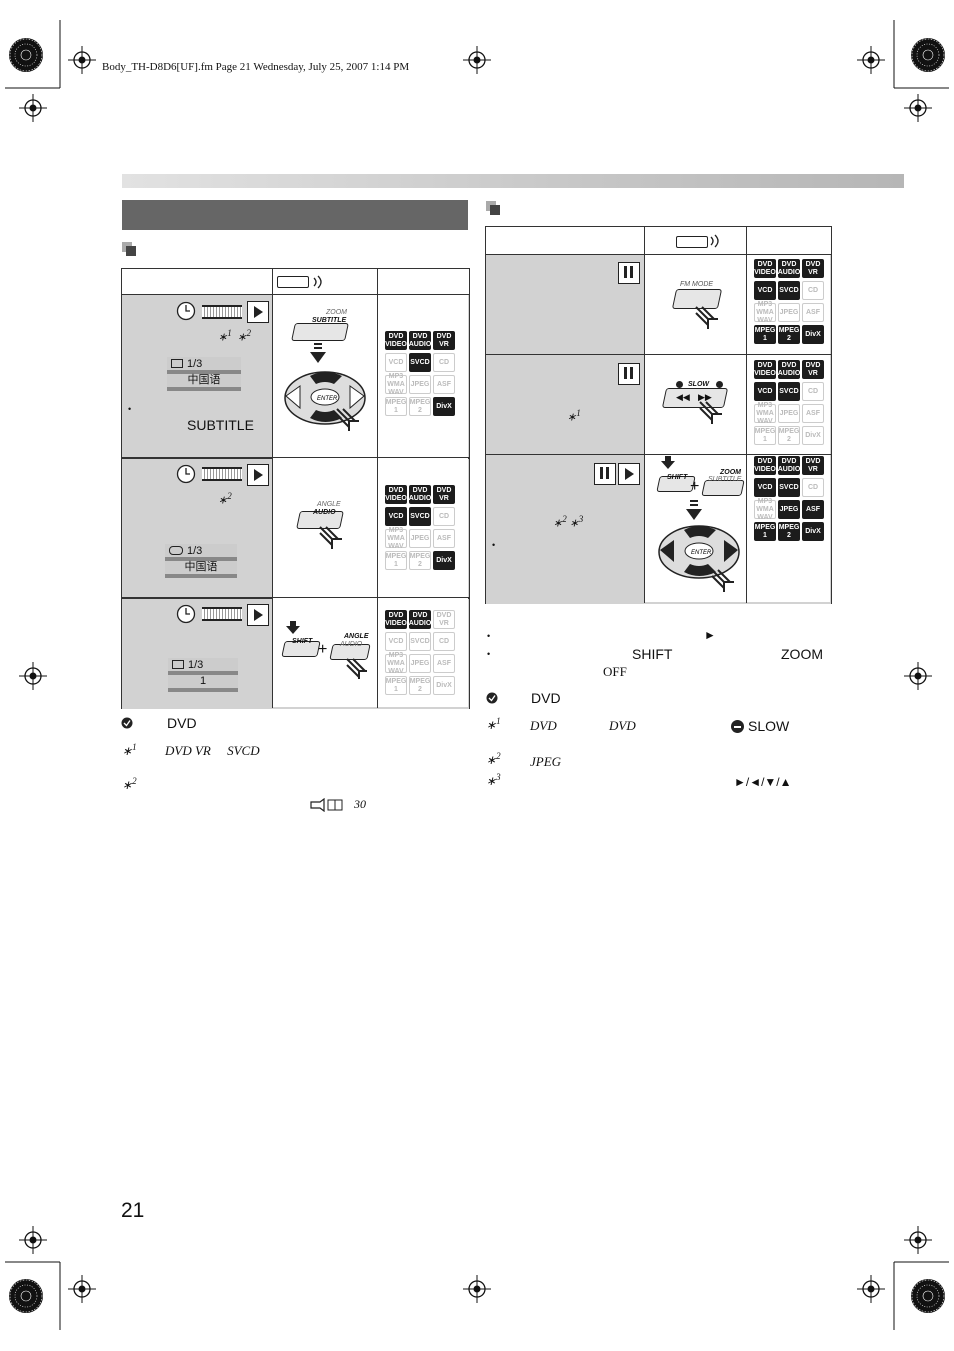 The width and height of the screenshot is (954, 1351). I want to click on footnote-markers-2-3: ∗2 ∗3, so click(568, 522).